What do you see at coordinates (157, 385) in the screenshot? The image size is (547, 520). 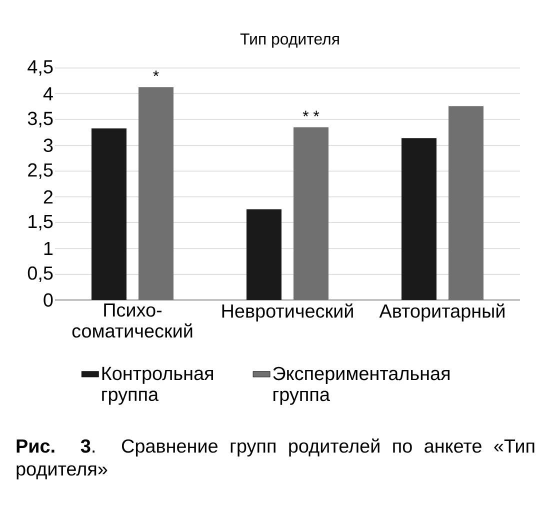 I see `legend-label: Контрольная группа` at bounding box center [157, 385].